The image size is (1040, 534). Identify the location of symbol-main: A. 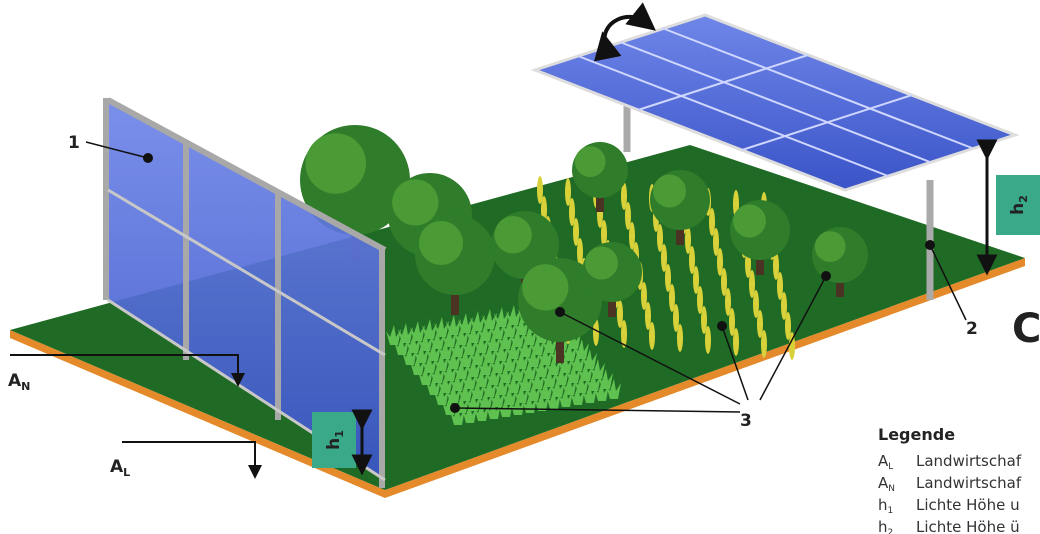
(883, 483).